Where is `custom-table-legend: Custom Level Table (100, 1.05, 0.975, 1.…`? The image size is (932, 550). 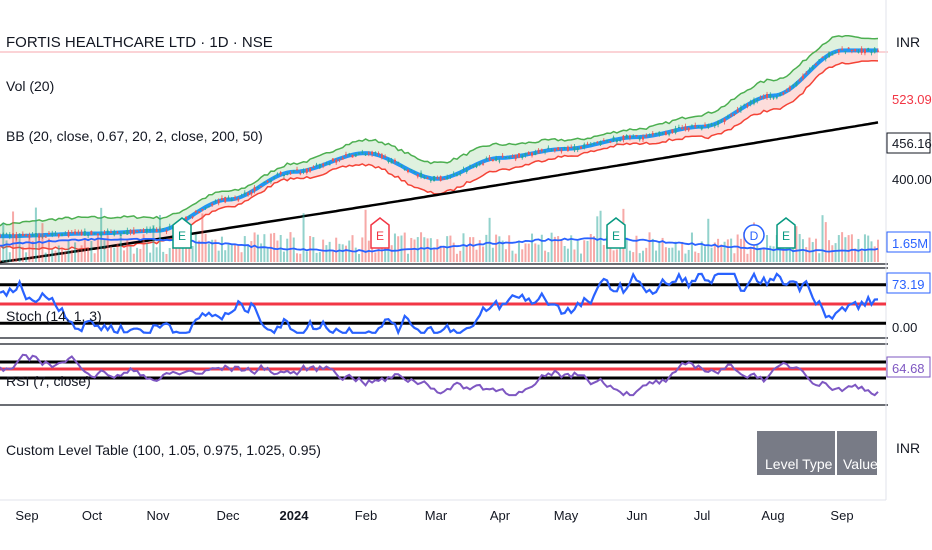 custom-table-legend: Custom Level Table (100, 1.05, 0.975, 1.… is located at coordinates (163, 450).